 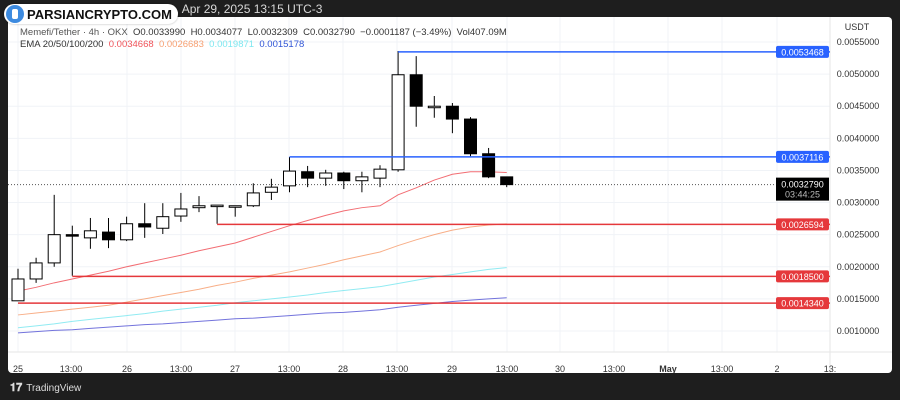 What do you see at coordinates (858, 235) in the screenshot?
I see `price-tick-label: 0.0025000` at bounding box center [858, 235].